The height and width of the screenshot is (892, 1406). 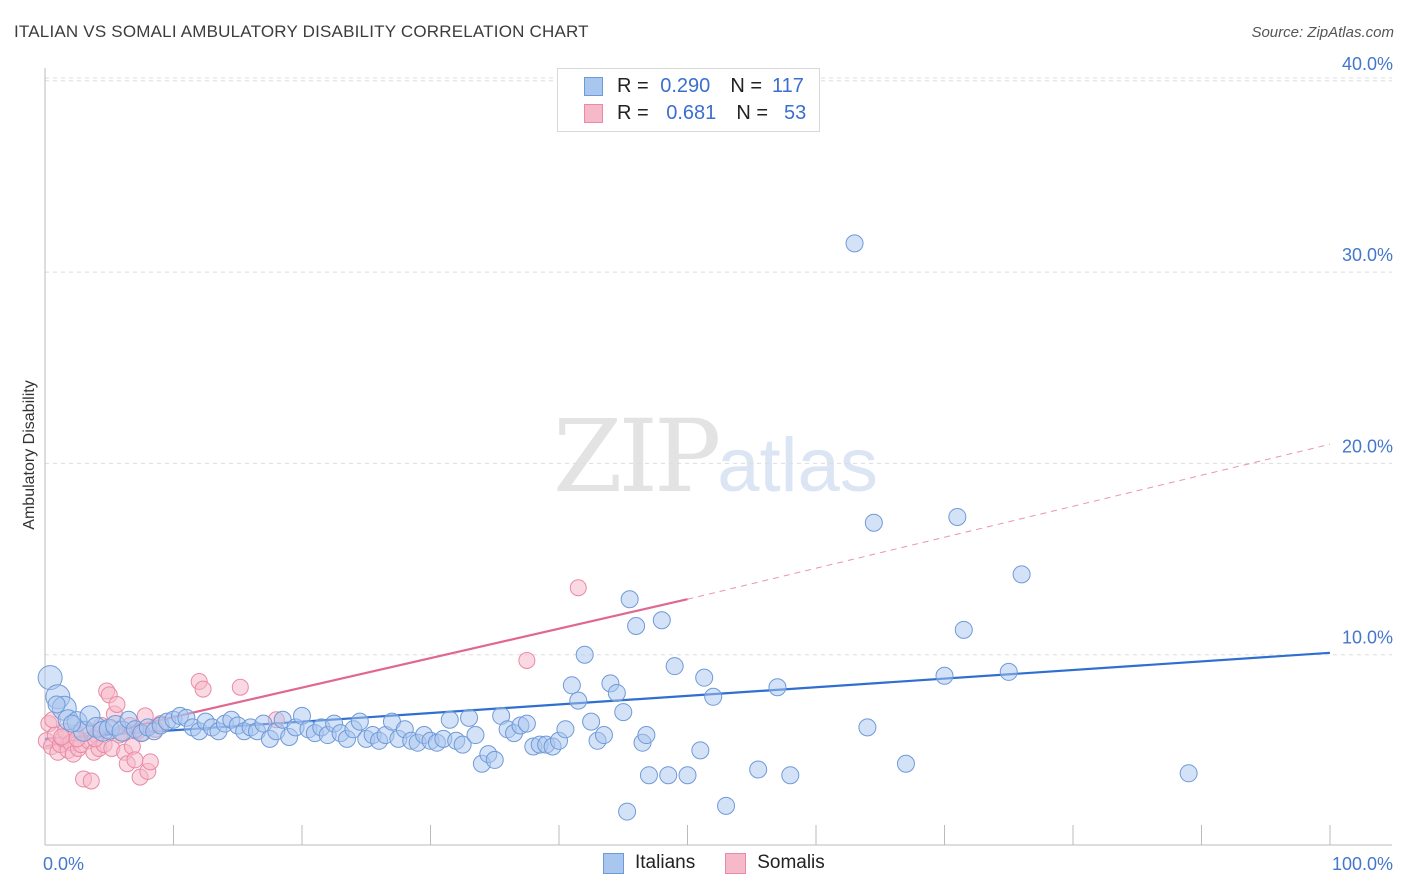 I want to click on x-tick-label: 0.0%, so click(x=63, y=864).